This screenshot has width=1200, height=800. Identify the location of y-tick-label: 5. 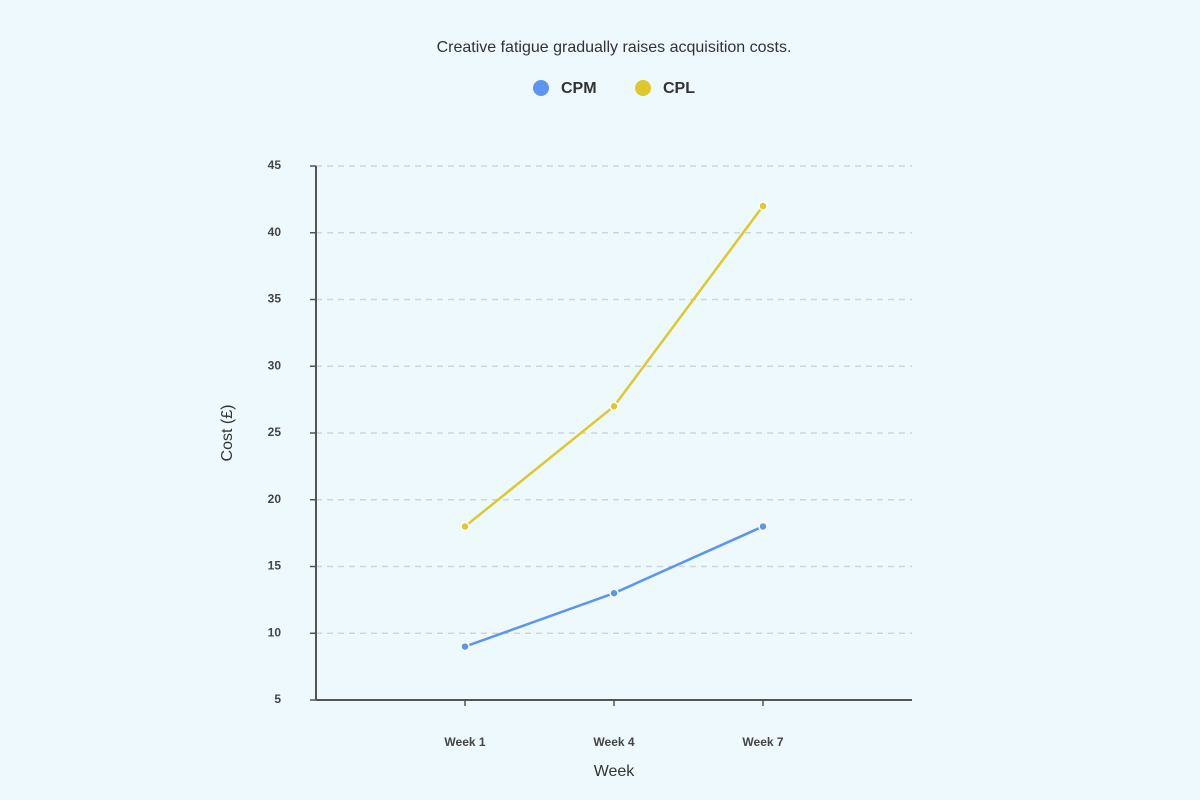
(277, 699).